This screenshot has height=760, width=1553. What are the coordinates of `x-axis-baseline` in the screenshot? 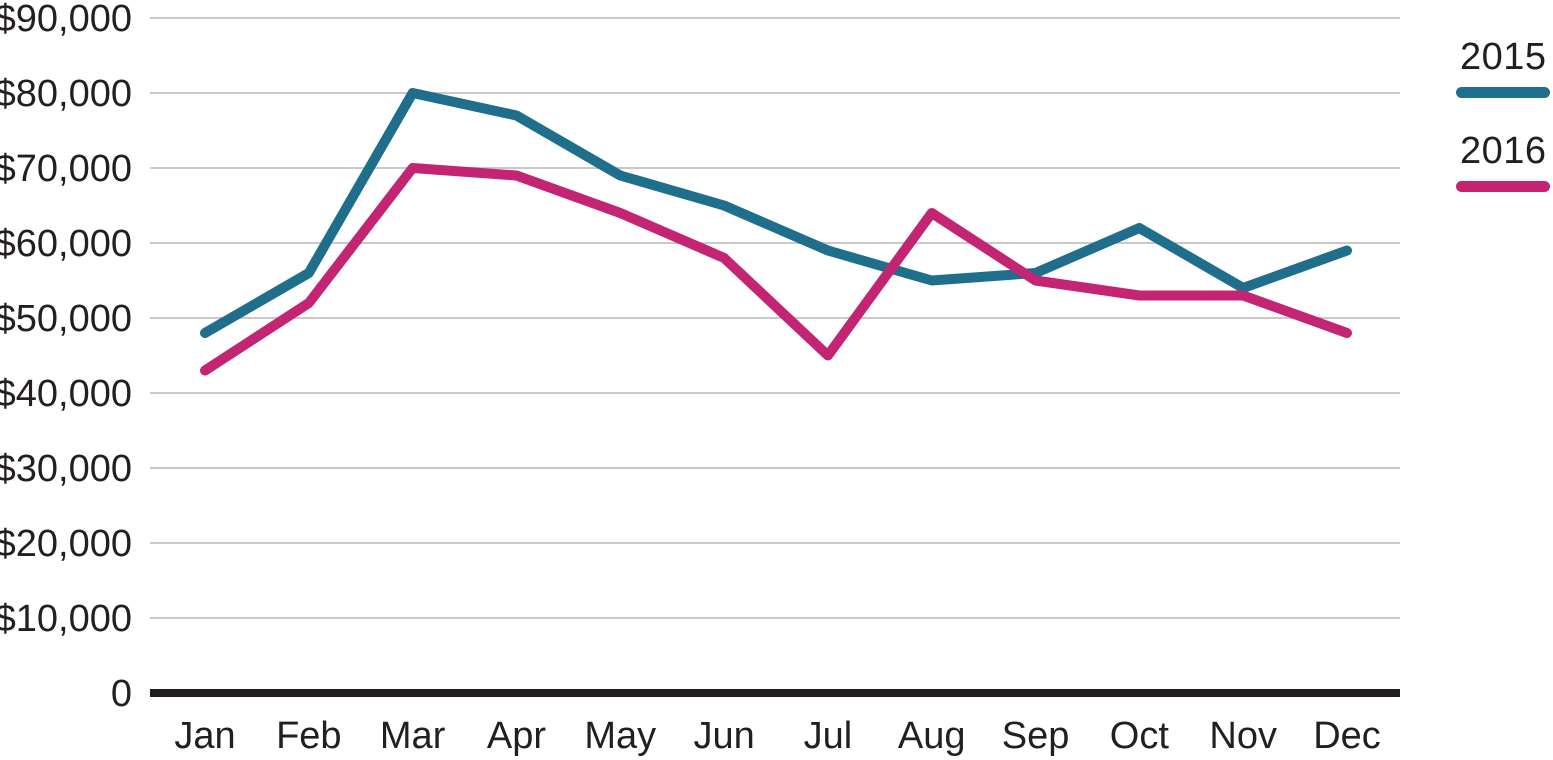 It's located at (775, 693).